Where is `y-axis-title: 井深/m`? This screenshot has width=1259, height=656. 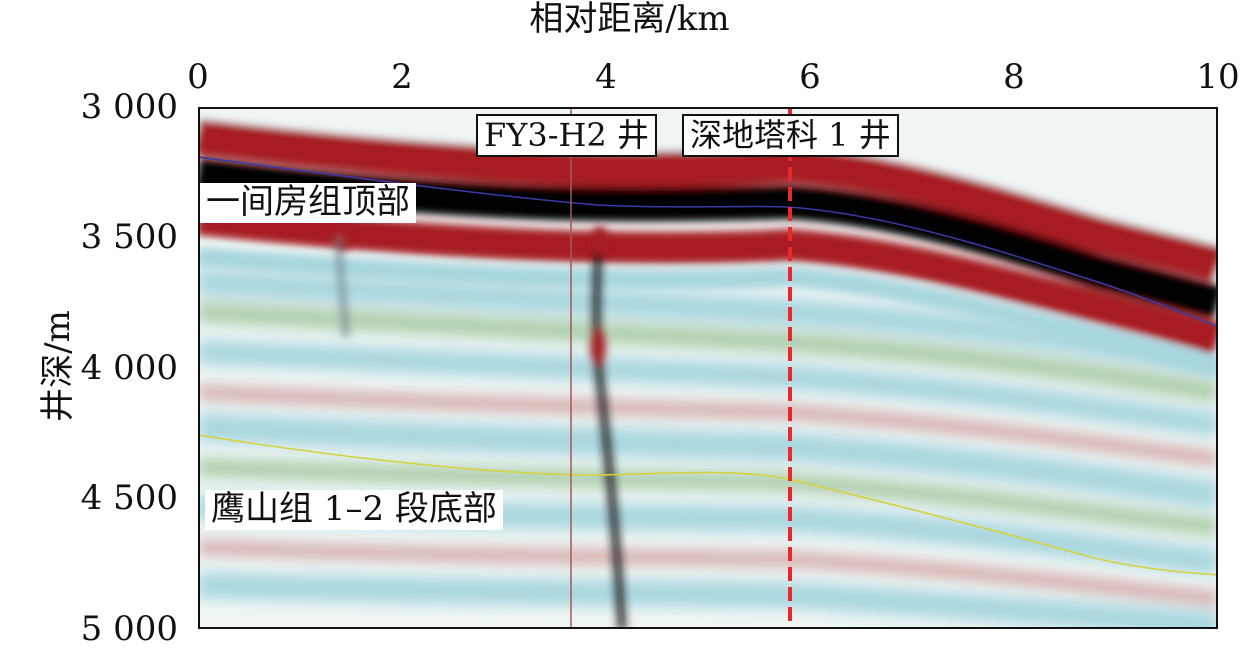
y-axis-title: 井深/m is located at coordinates (58, 366).